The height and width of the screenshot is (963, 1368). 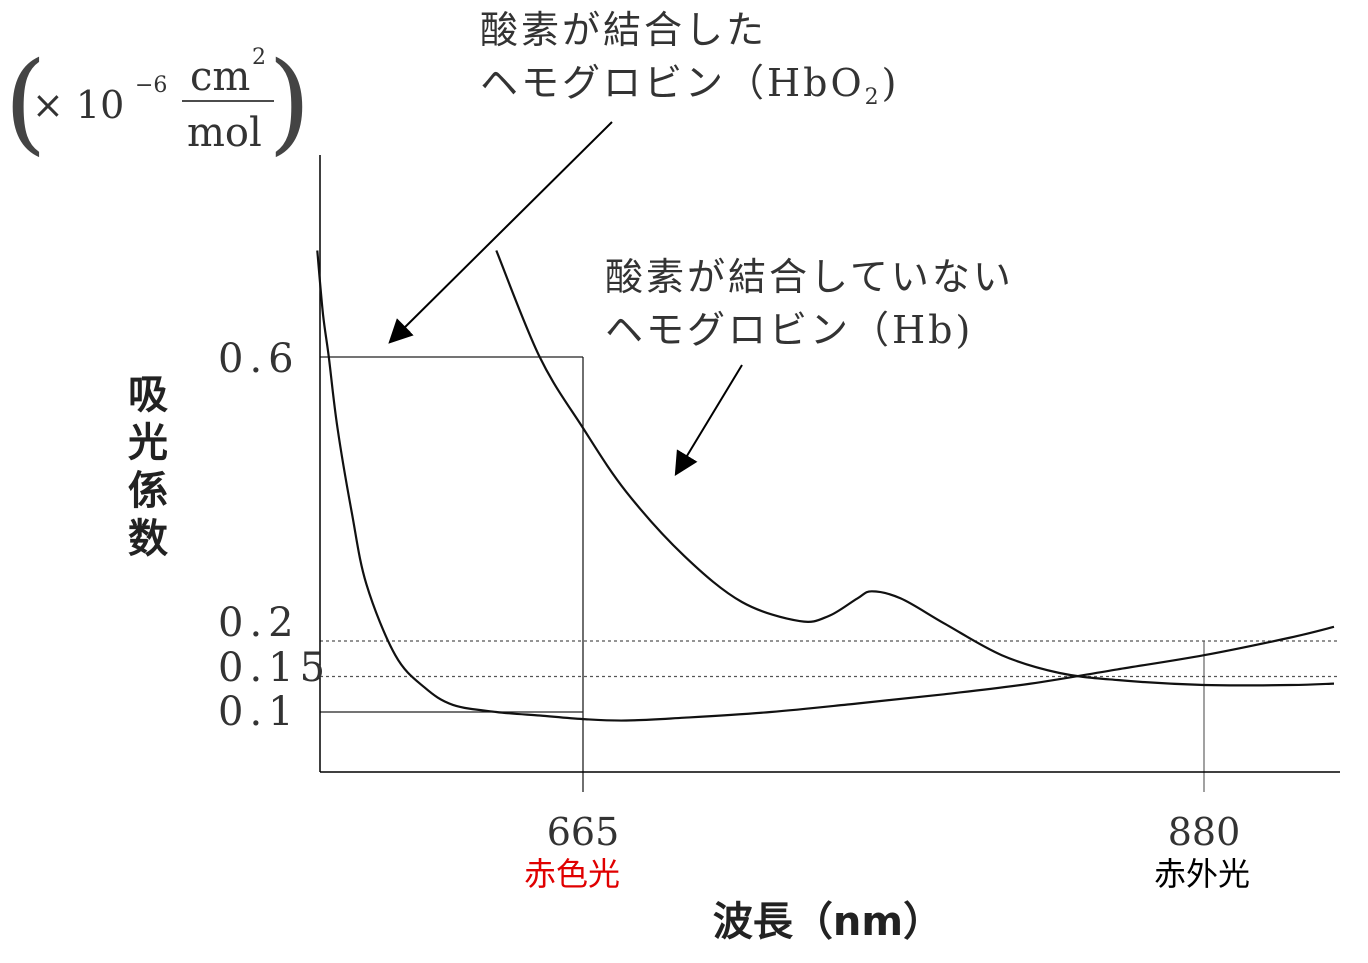 I want to click on y-unit-numerator-exponent: 2, so click(x=259, y=57).